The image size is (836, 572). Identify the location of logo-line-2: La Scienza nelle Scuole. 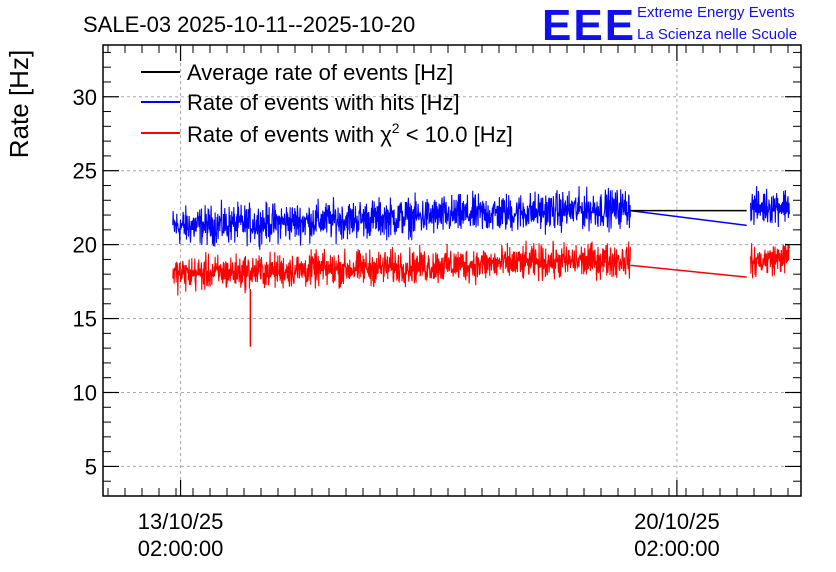
(717, 34).